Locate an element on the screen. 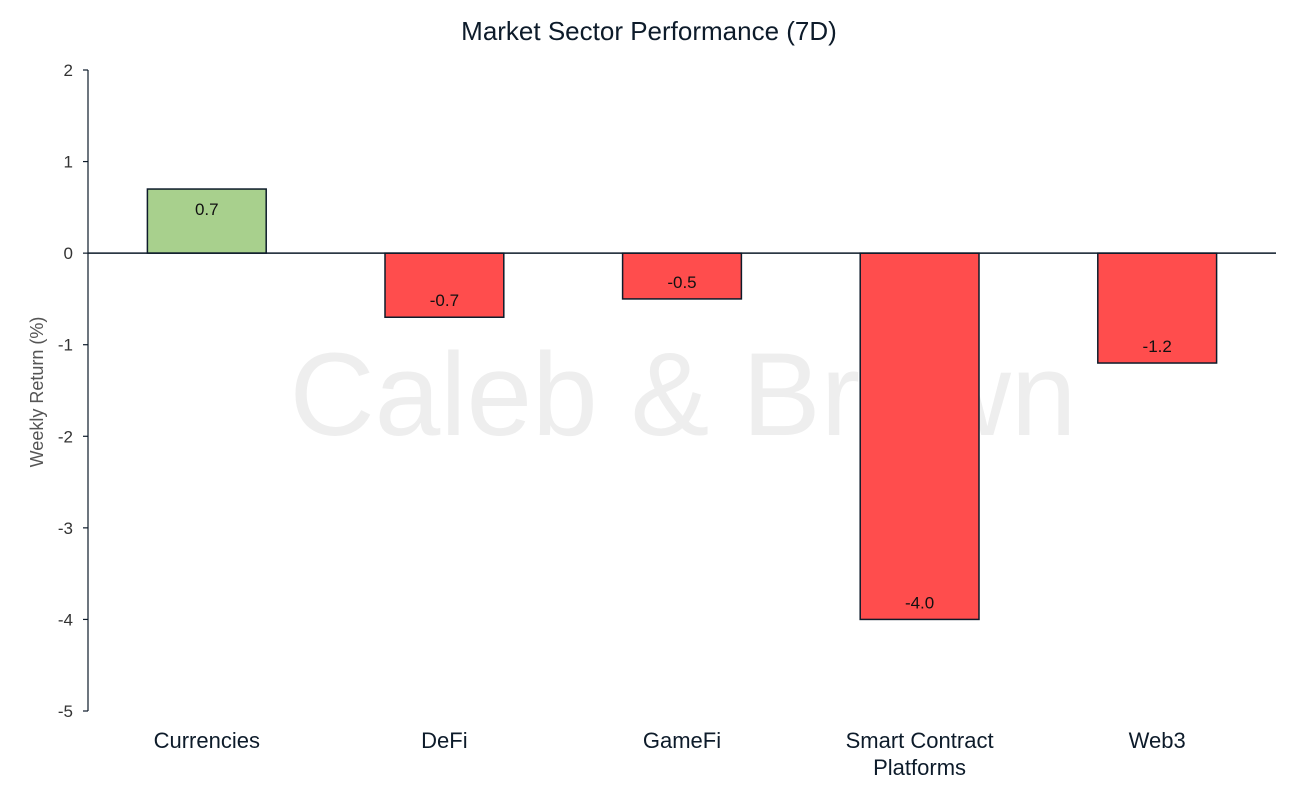 This screenshot has height=792, width=1298. x-tick-label: GameFi is located at coordinates (682, 740).